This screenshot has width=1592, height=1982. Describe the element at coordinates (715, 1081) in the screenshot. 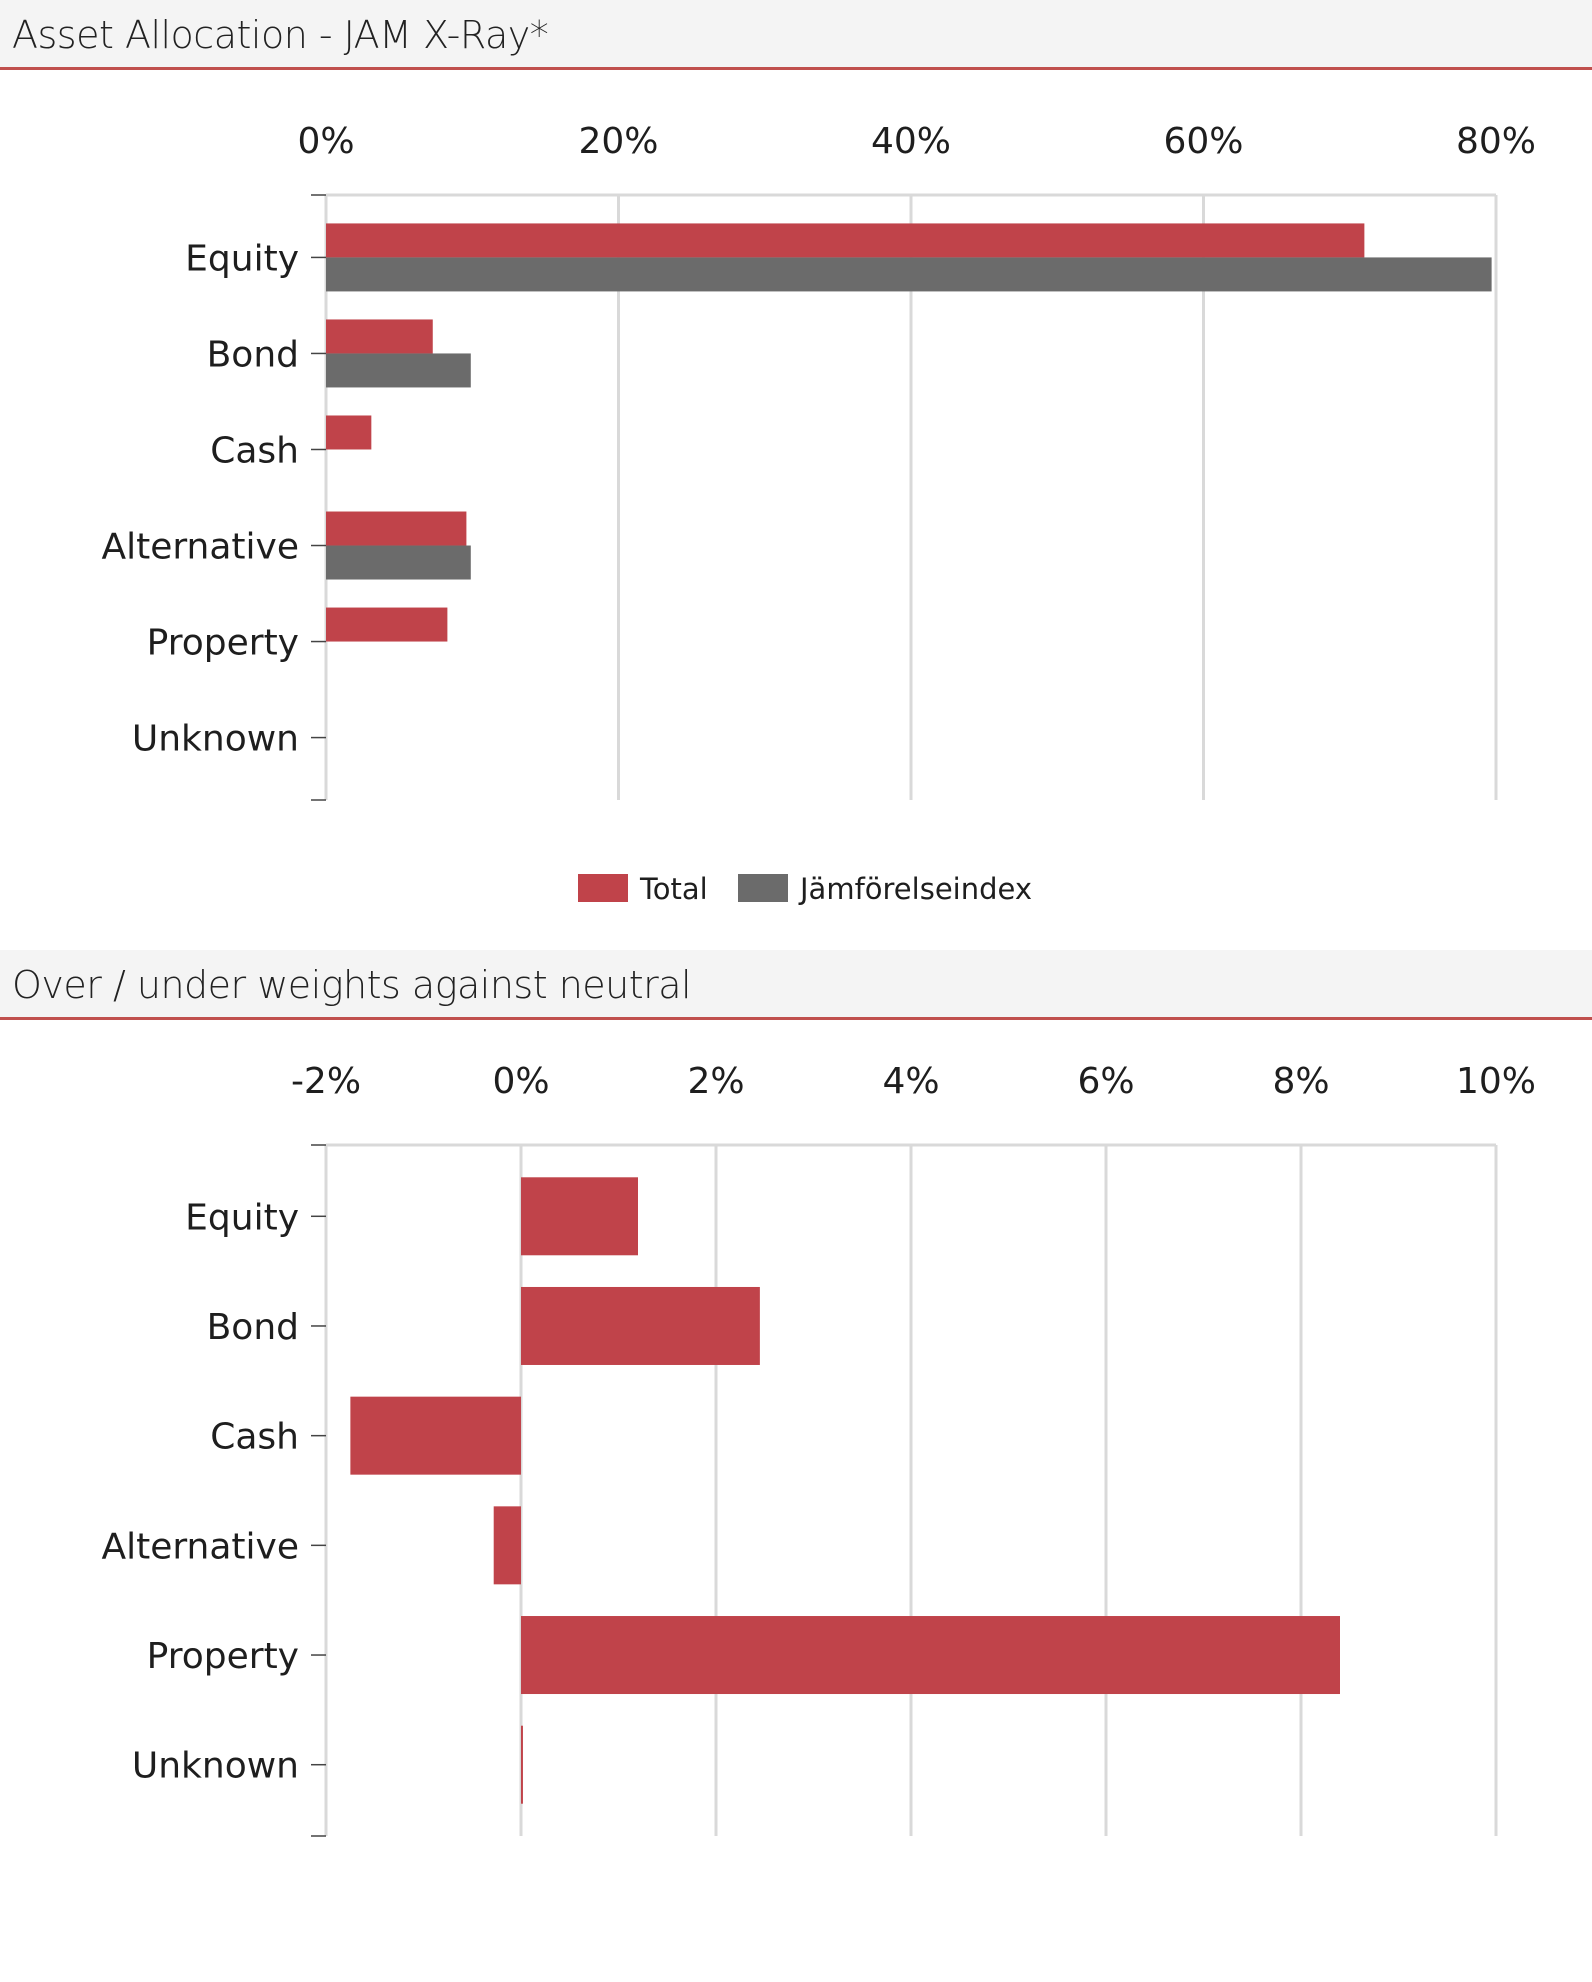

I see `x-tick-label: 2%` at that location.